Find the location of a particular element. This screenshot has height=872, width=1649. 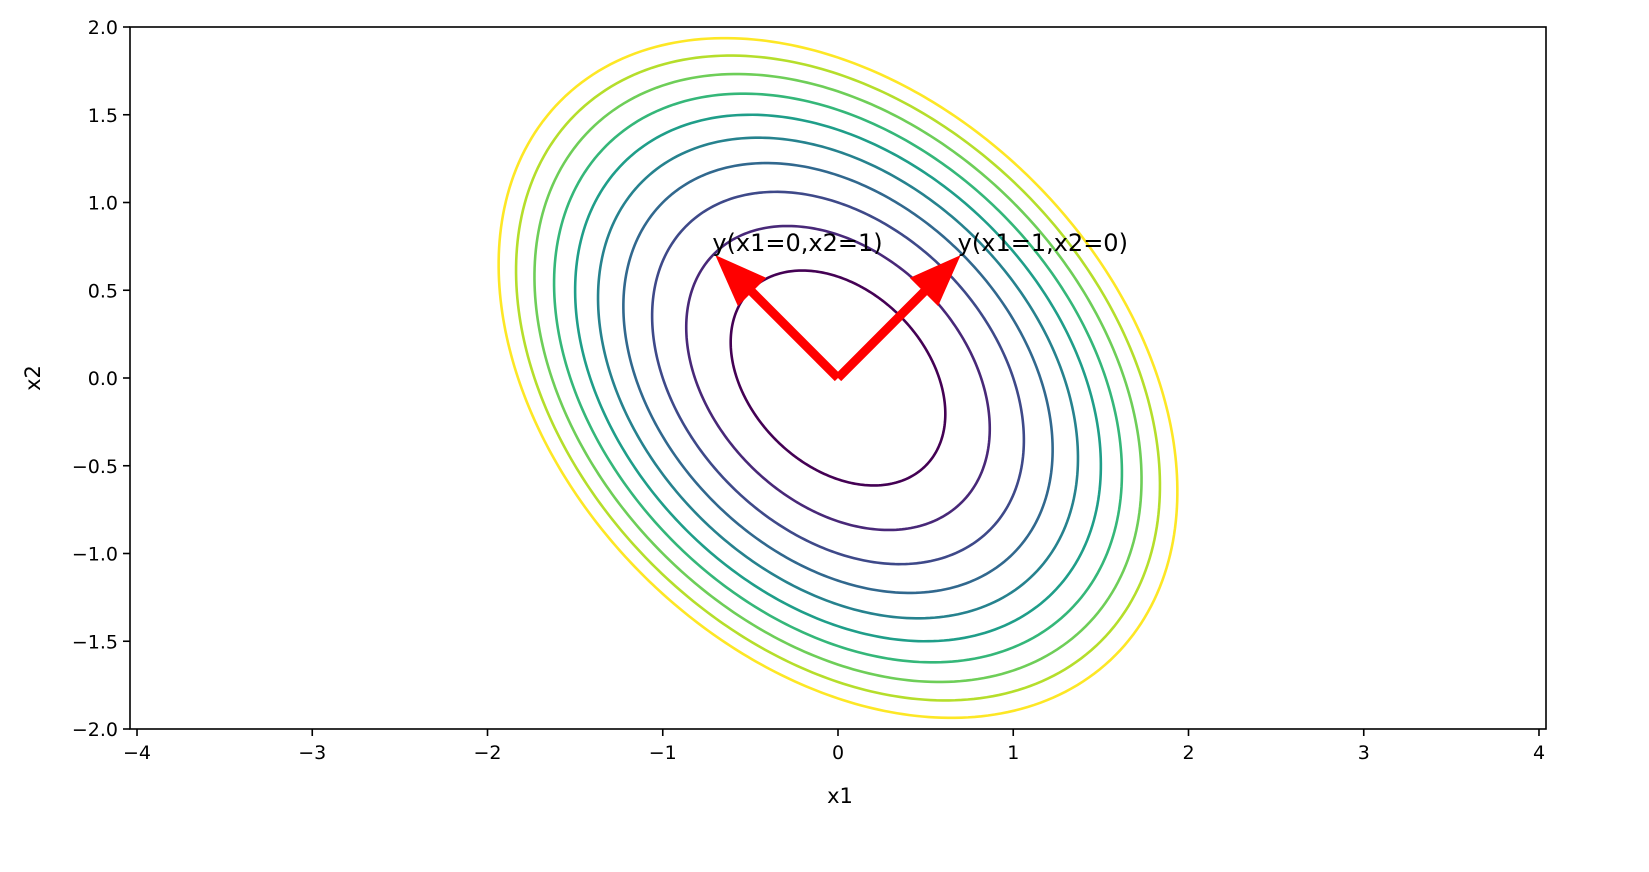

x-tick-label: −1 is located at coordinates (663, 753).